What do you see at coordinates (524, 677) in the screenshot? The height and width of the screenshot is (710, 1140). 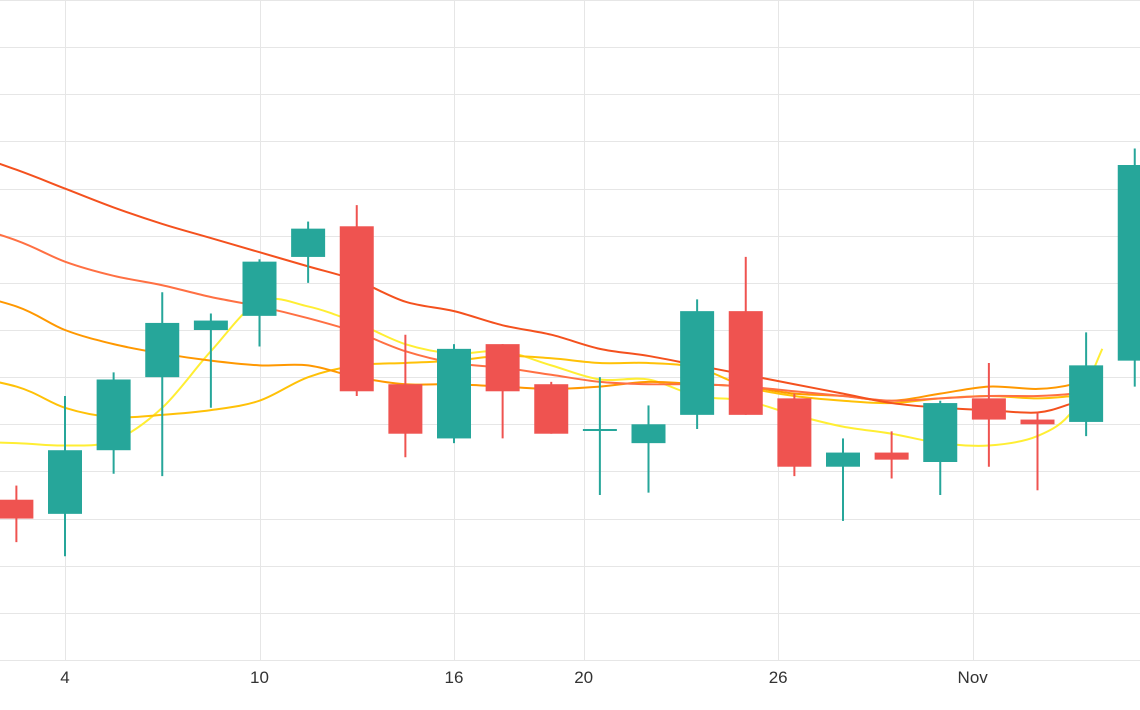 I see `x-axis-tick-labels: 4 10 16 20 26 Nov` at bounding box center [524, 677].